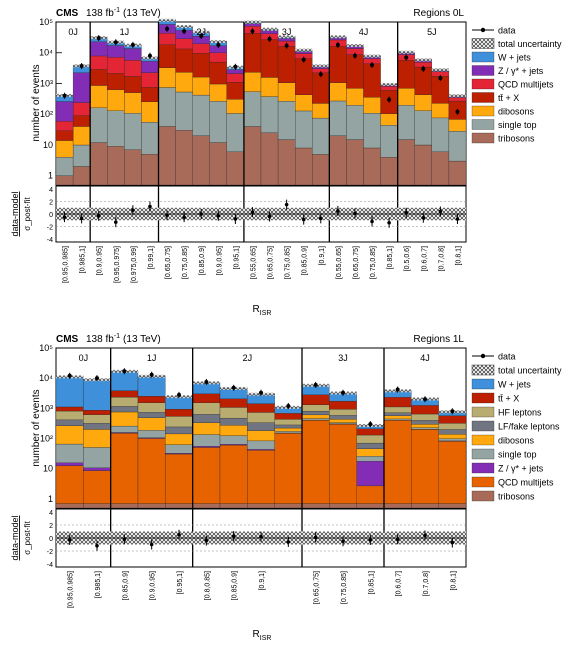 Image resolution: width=580 pixels, height=649 pixels. Describe the element at coordinates (256, 539) in the screenshot. I see `ratio-plot-area: 4 2 0 -2 -4` at that location.